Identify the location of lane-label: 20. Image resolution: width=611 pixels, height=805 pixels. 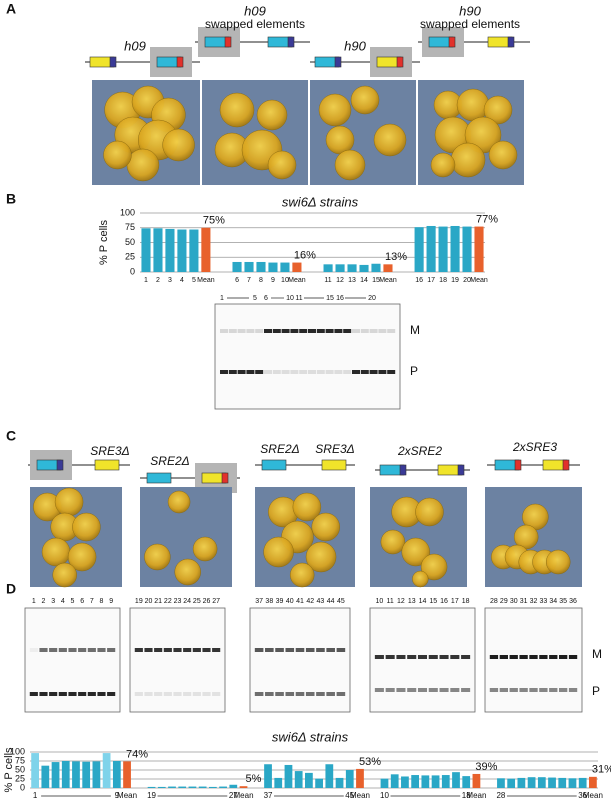
(372, 298).